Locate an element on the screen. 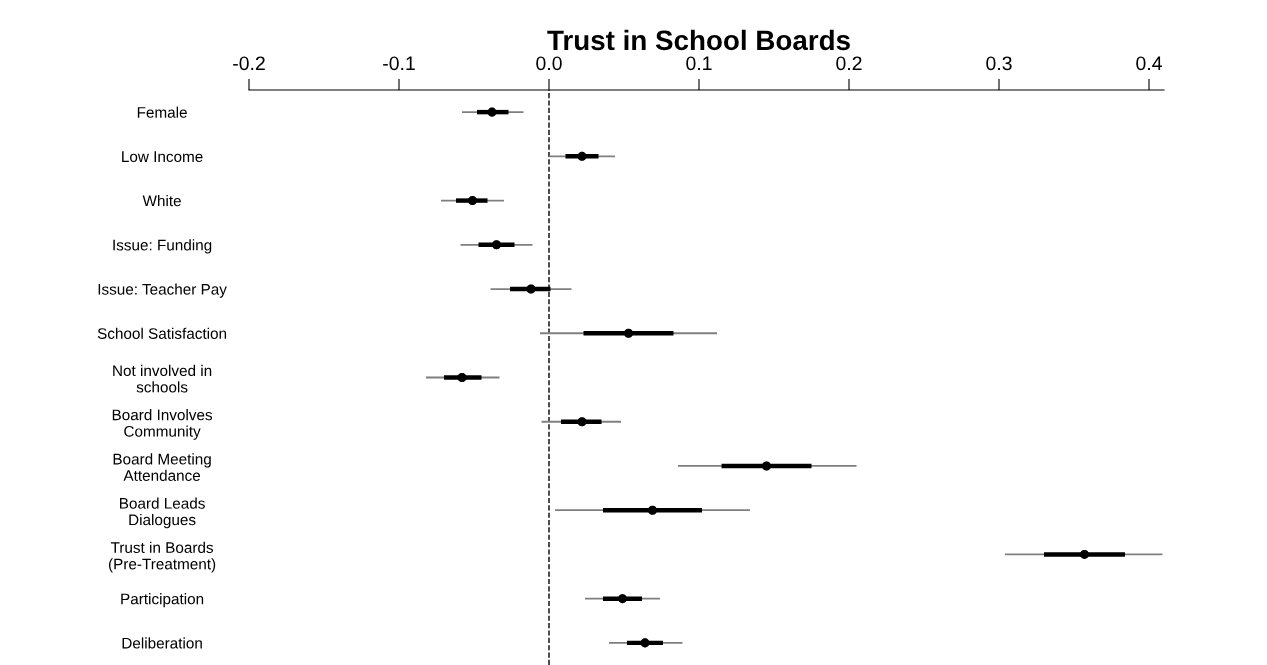  x-tick-label: 0.0 is located at coordinates (549, 63).